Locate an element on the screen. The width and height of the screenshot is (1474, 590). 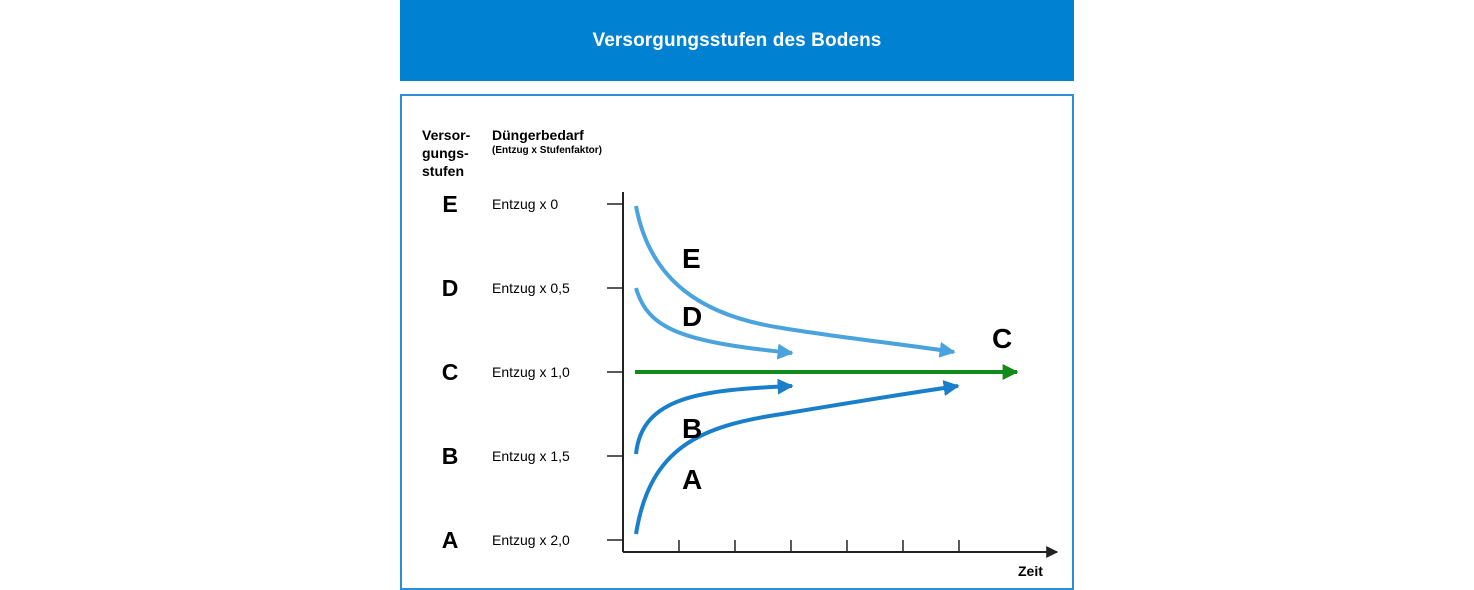
level-factor-e: Entzug x 0 is located at coordinates (525, 204).